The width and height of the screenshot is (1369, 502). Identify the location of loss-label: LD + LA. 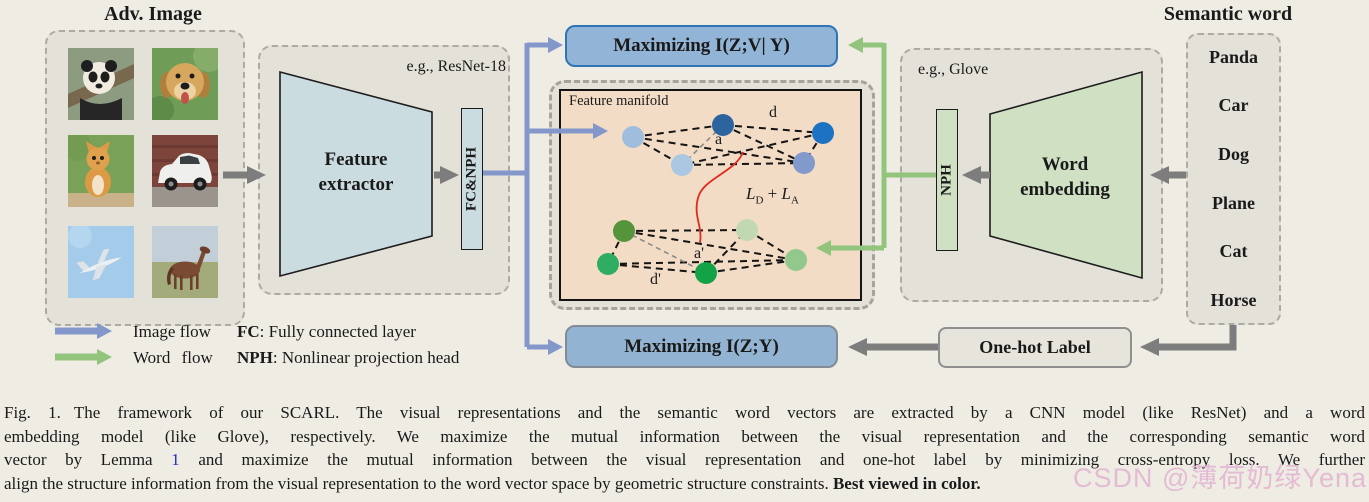
(772, 195).